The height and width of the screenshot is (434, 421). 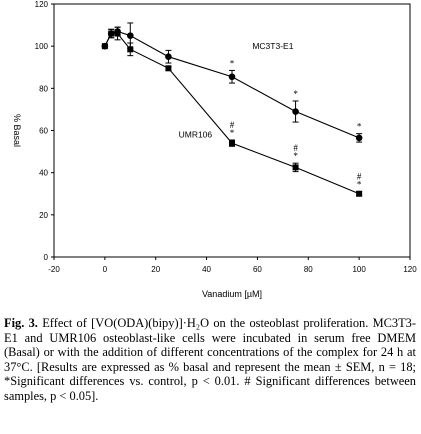 What do you see at coordinates (359, 269) in the screenshot?
I see `x-tick-label: 100` at bounding box center [359, 269].